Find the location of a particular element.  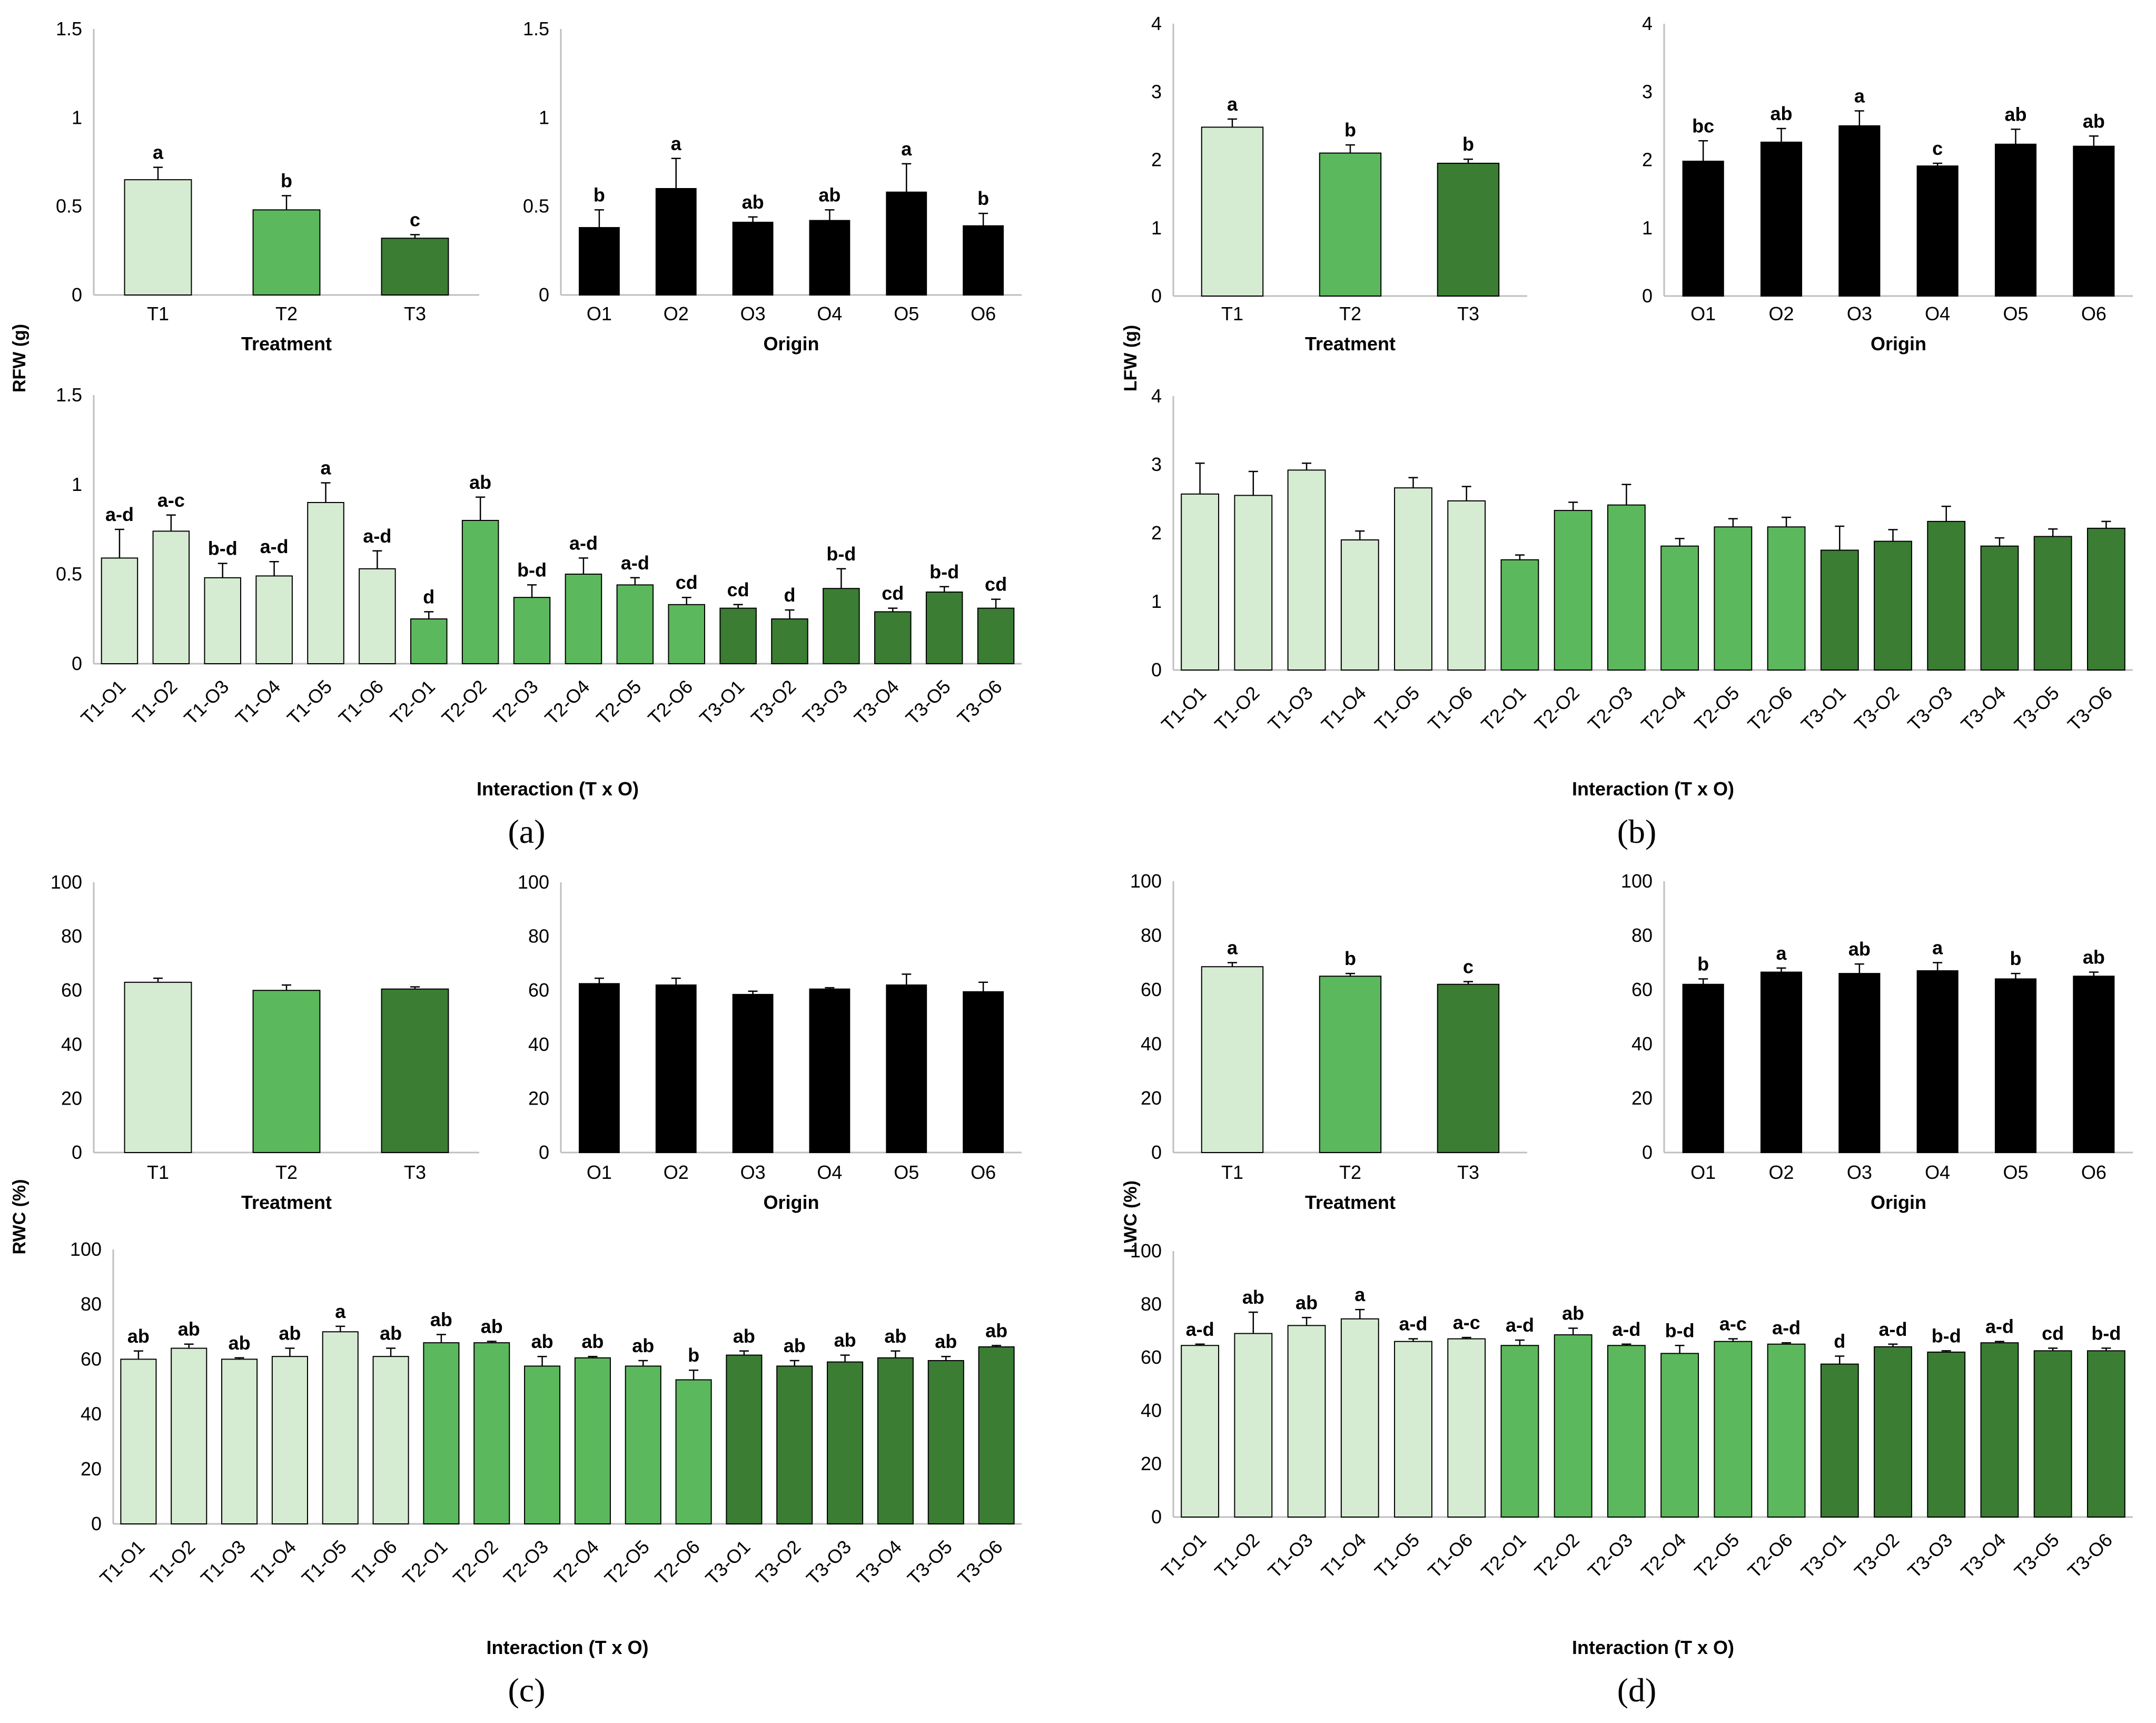

bar-a3-T1-O5 is located at coordinates (325, 583).